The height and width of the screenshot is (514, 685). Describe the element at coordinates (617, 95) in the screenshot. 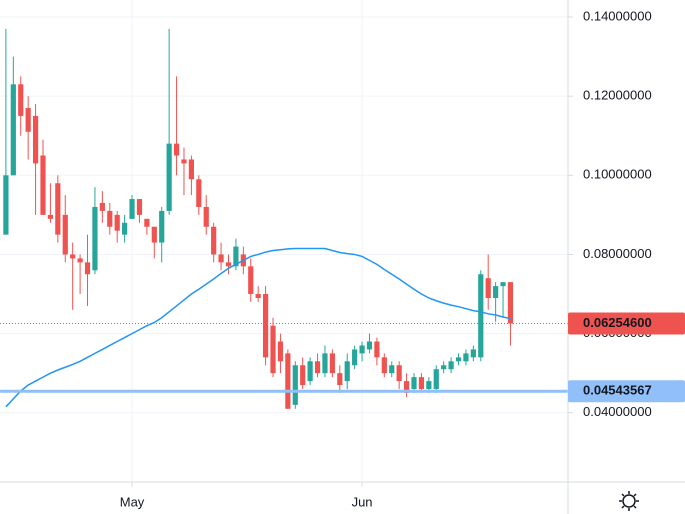

I see `y-tick-label: 0.12000000` at that location.